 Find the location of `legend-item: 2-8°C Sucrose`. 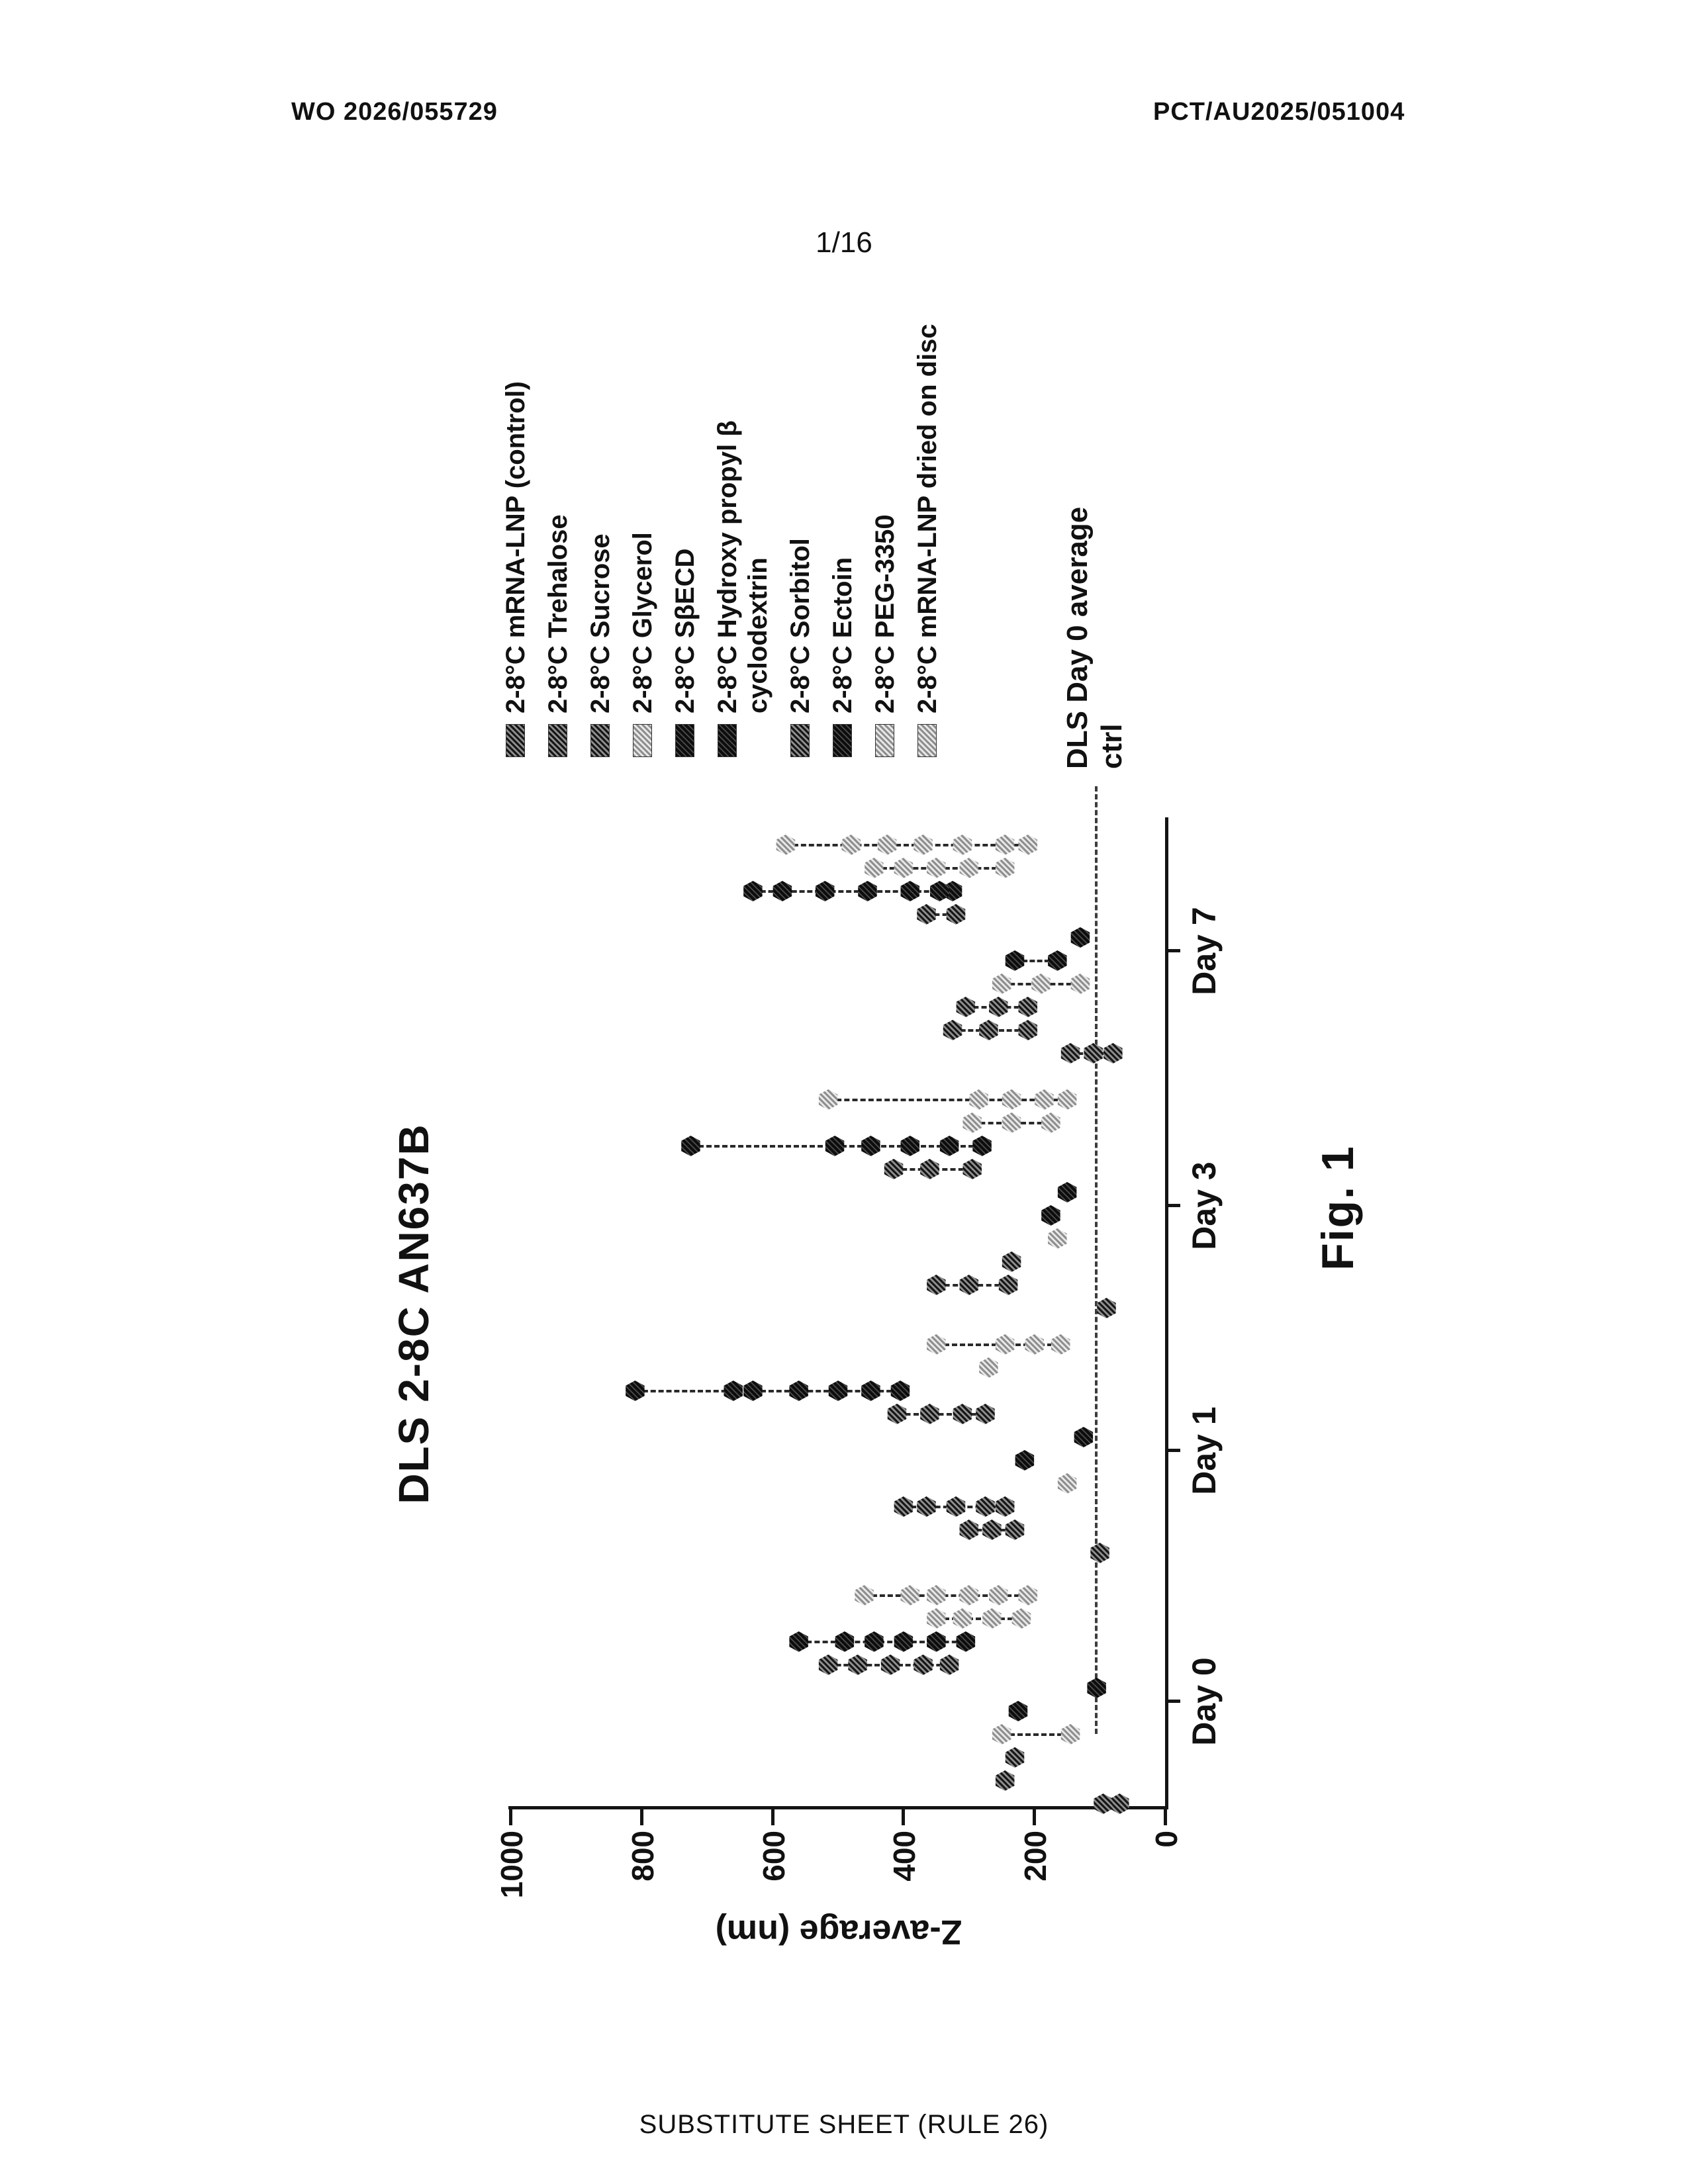

legend-item: 2-8°C Sucrose is located at coordinates (600, 530).